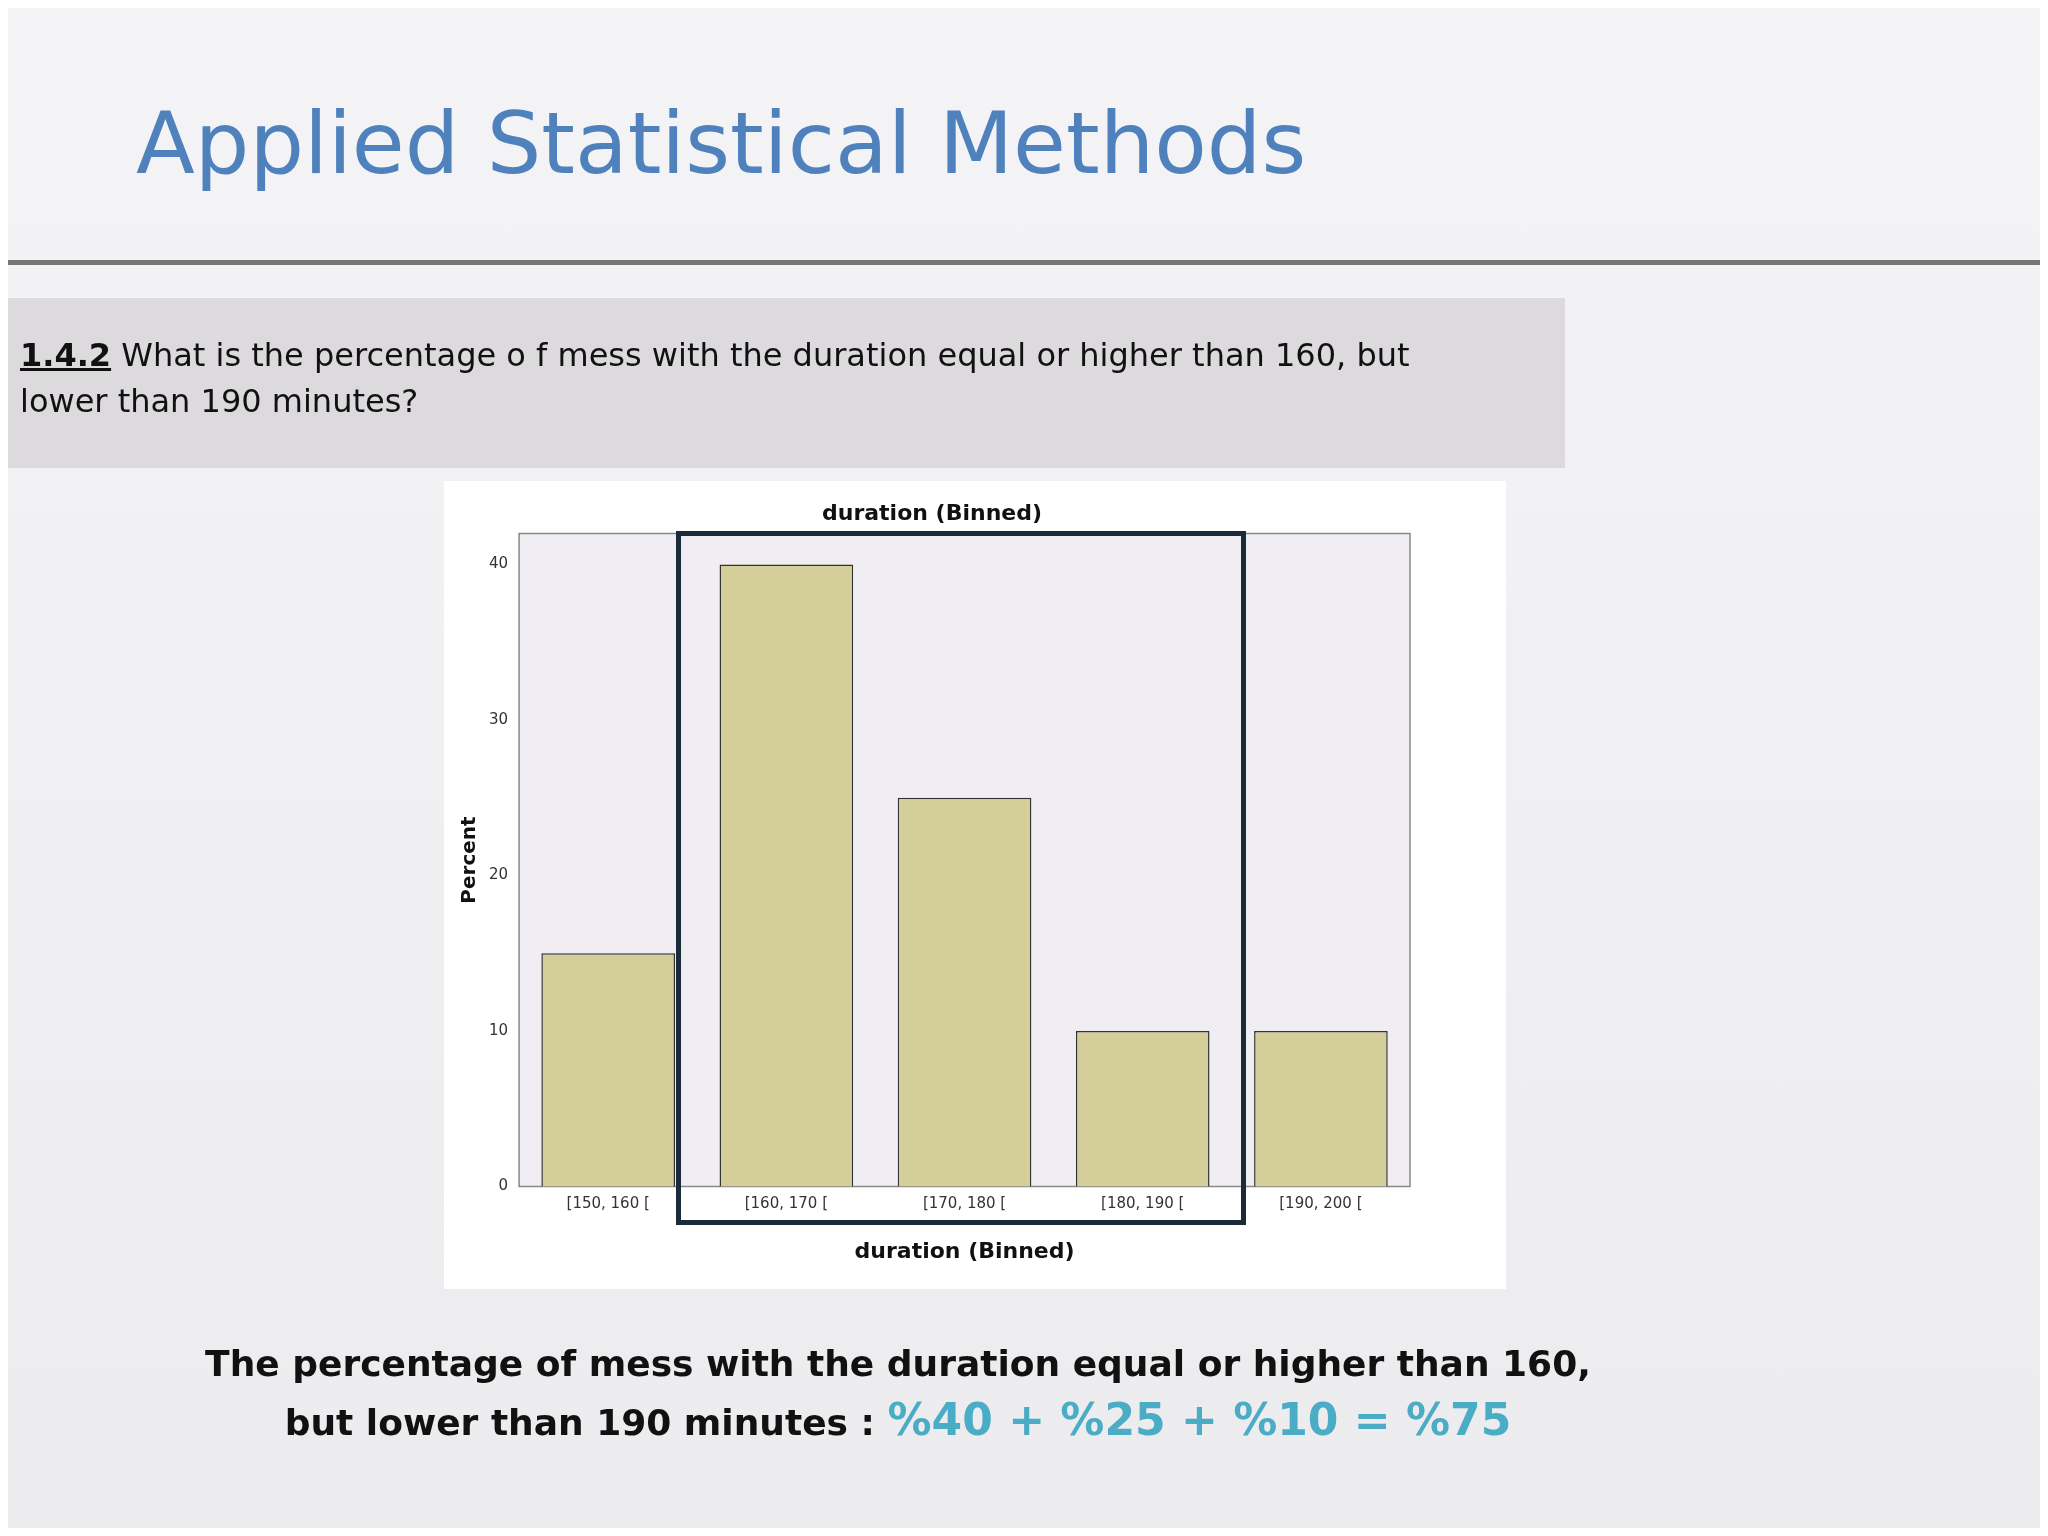  Describe the element at coordinates (932, 512) in the screenshot. I see `chart-subtitle: duration (Binned)` at that location.